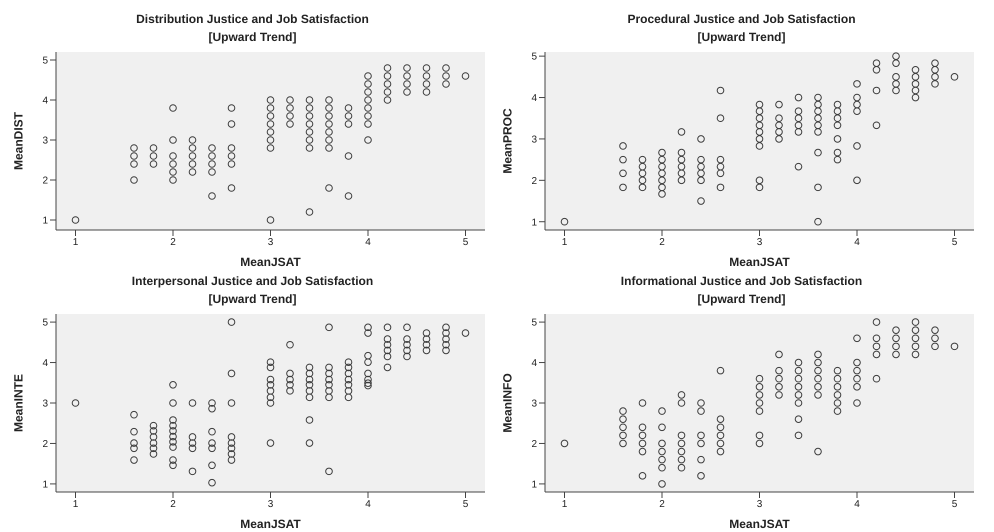  What do you see at coordinates (741, 20) in the screenshot?
I see `chart-title: Procedural Justice and Job Satisfaction` at bounding box center [741, 20].